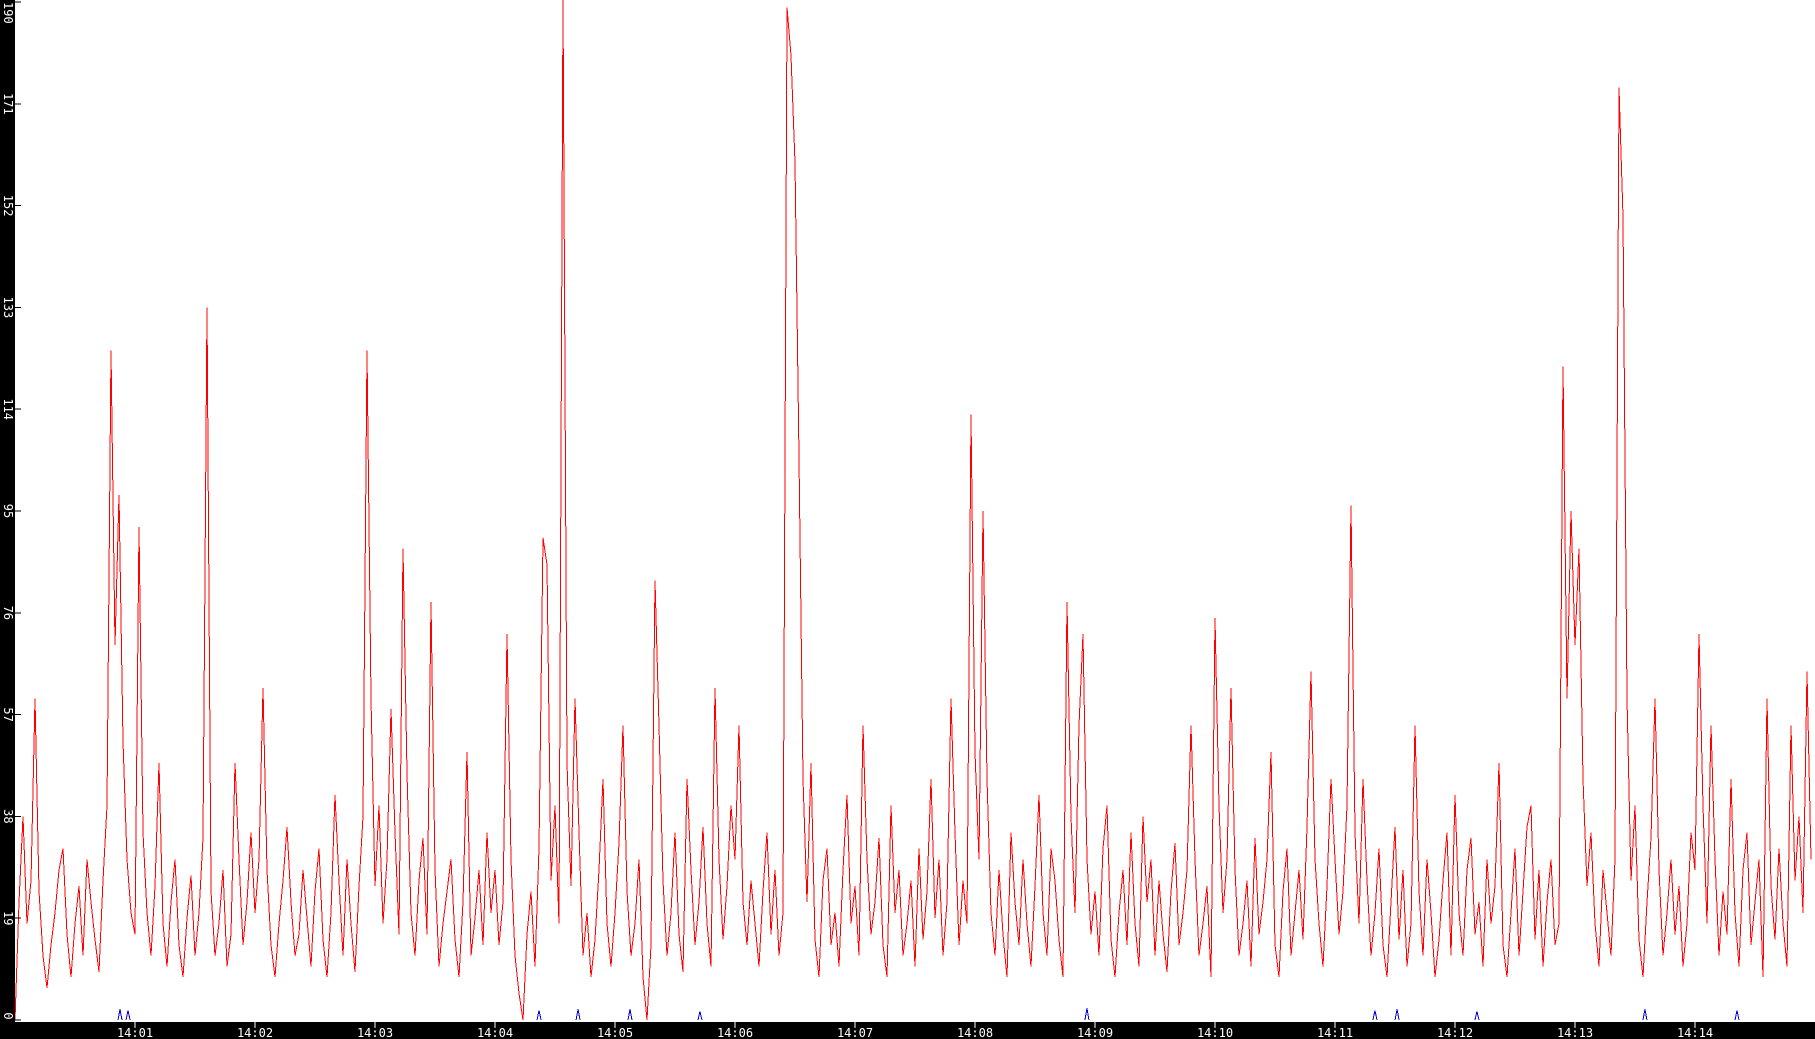  What do you see at coordinates (8, 104) in the screenshot?
I see `y-axis-label: 171` at bounding box center [8, 104].